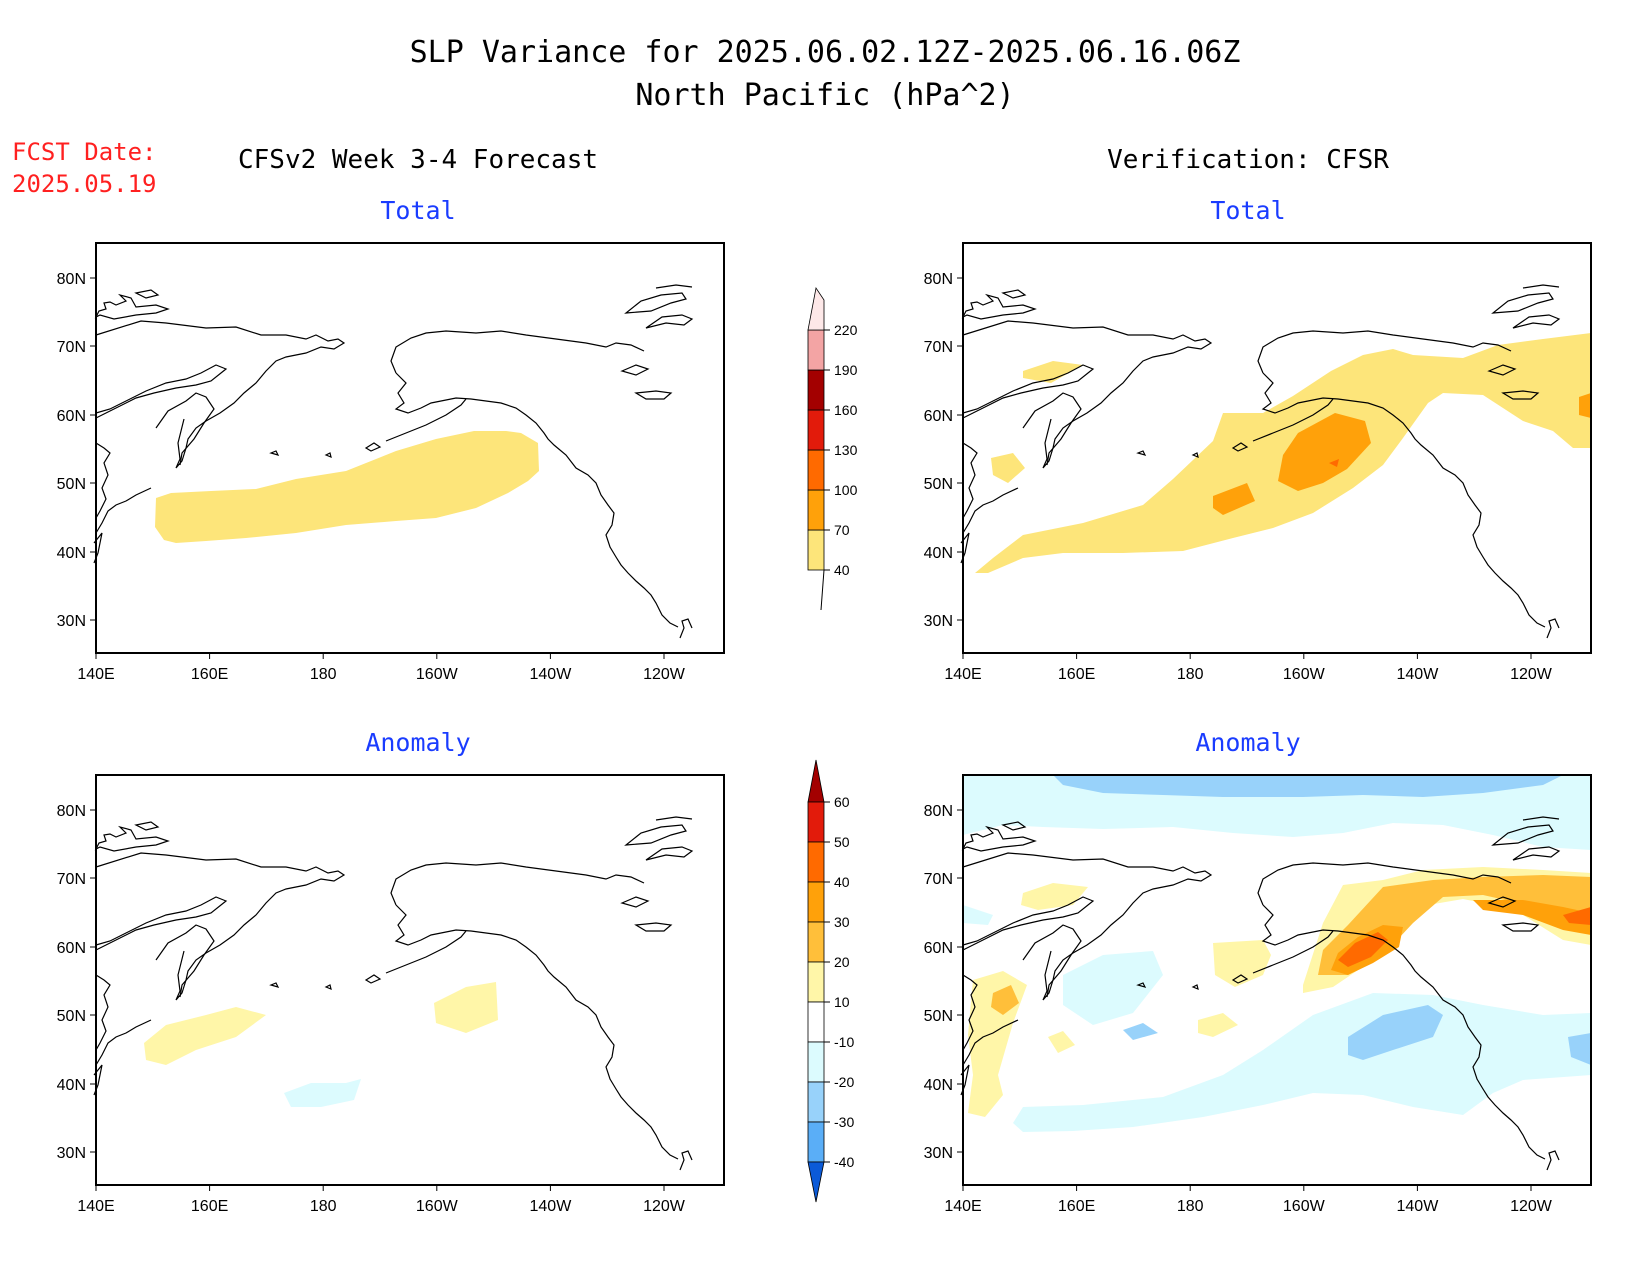 The width and height of the screenshot is (1650, 1275). I want to click on panel-title-verif-total: Total, so click(1247, 210).